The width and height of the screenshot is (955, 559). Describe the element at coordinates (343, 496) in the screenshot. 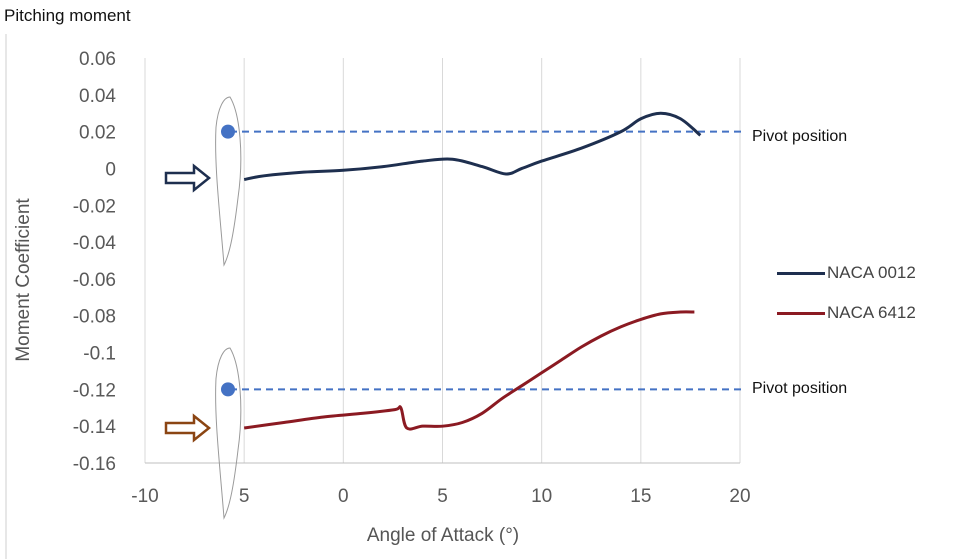

I see `x-tick-label: 0` at that location.